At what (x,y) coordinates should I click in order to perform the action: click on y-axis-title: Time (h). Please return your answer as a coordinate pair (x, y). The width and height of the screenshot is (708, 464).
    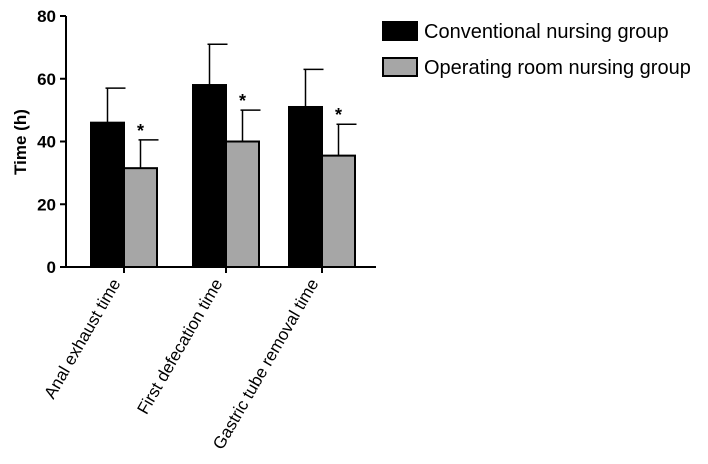
    Looking at the image, I should click on (20, 142).